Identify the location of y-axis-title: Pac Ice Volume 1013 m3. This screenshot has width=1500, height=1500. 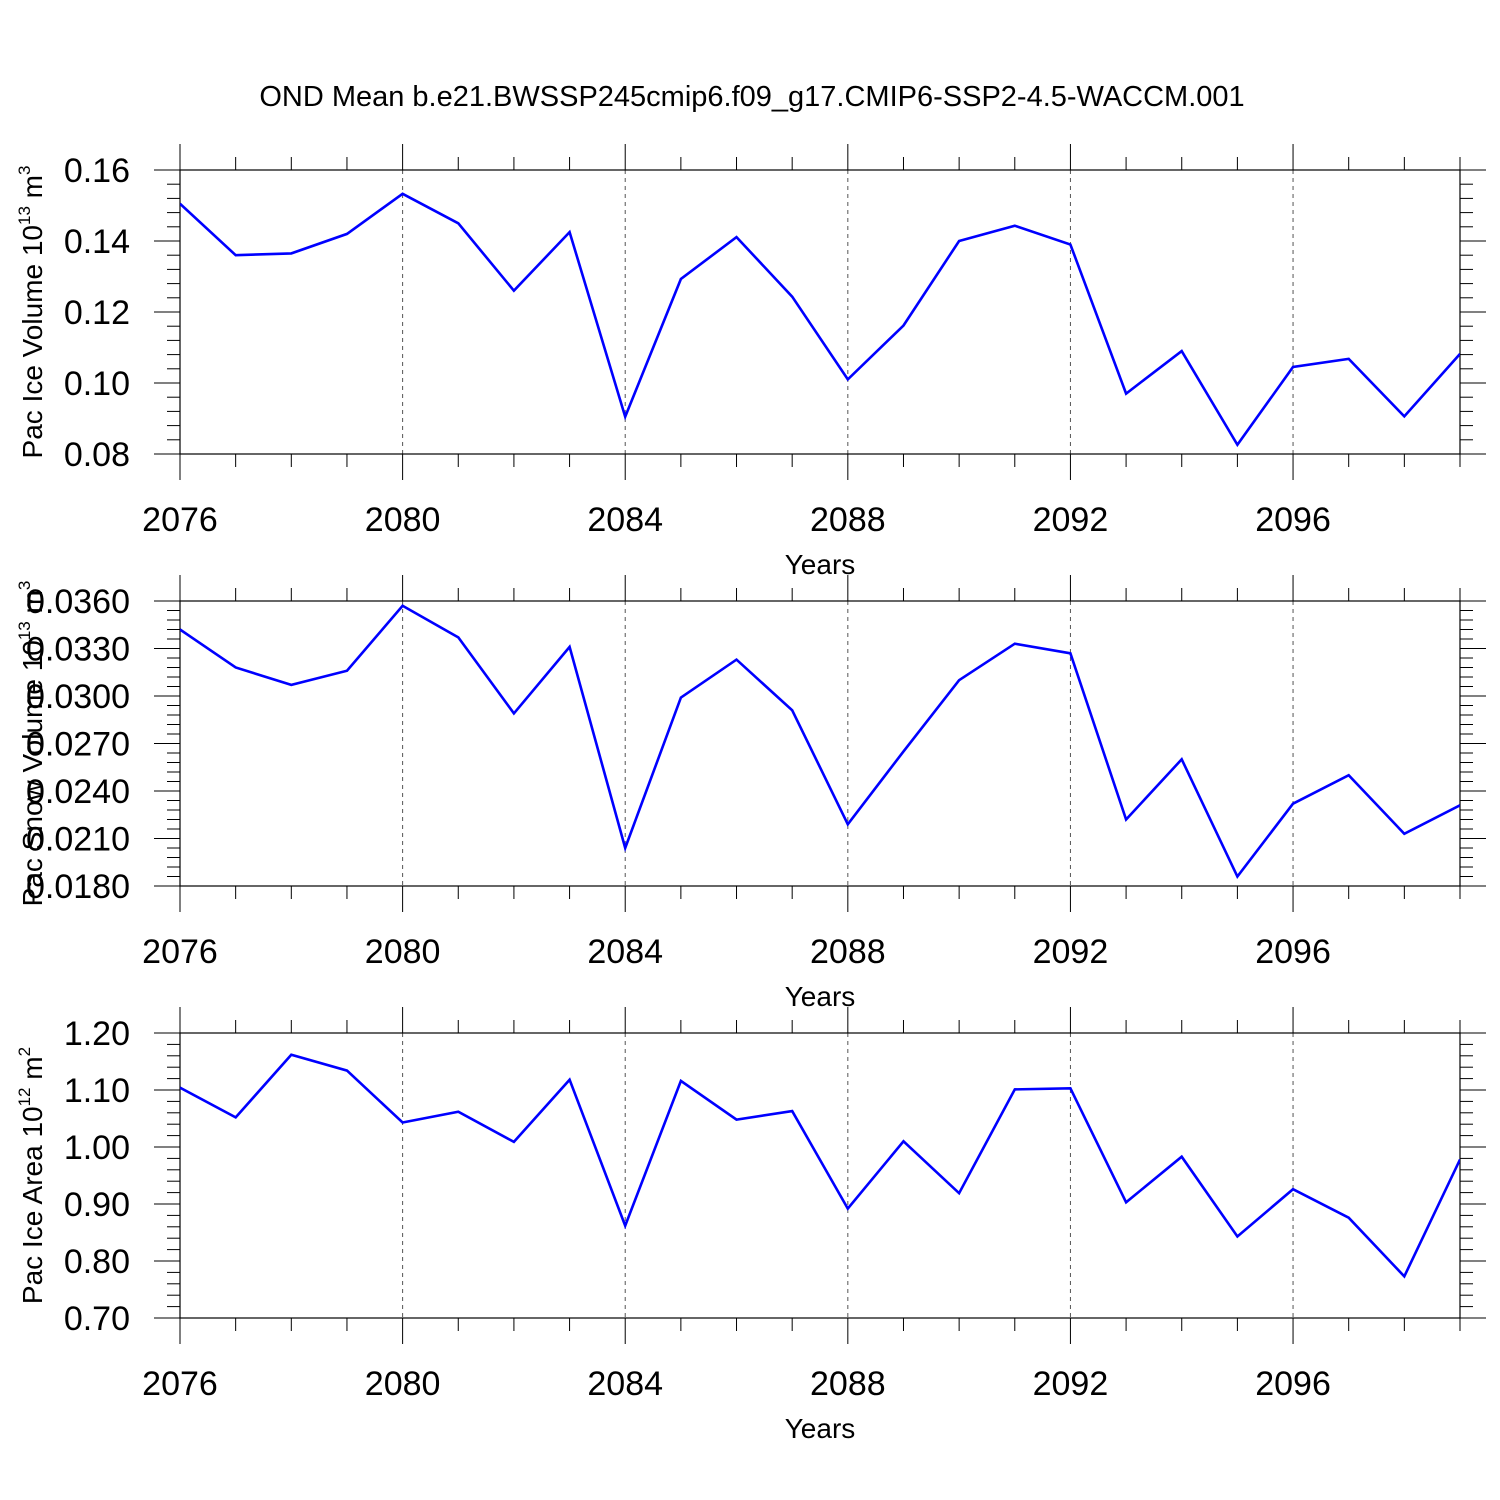
(31, 312).